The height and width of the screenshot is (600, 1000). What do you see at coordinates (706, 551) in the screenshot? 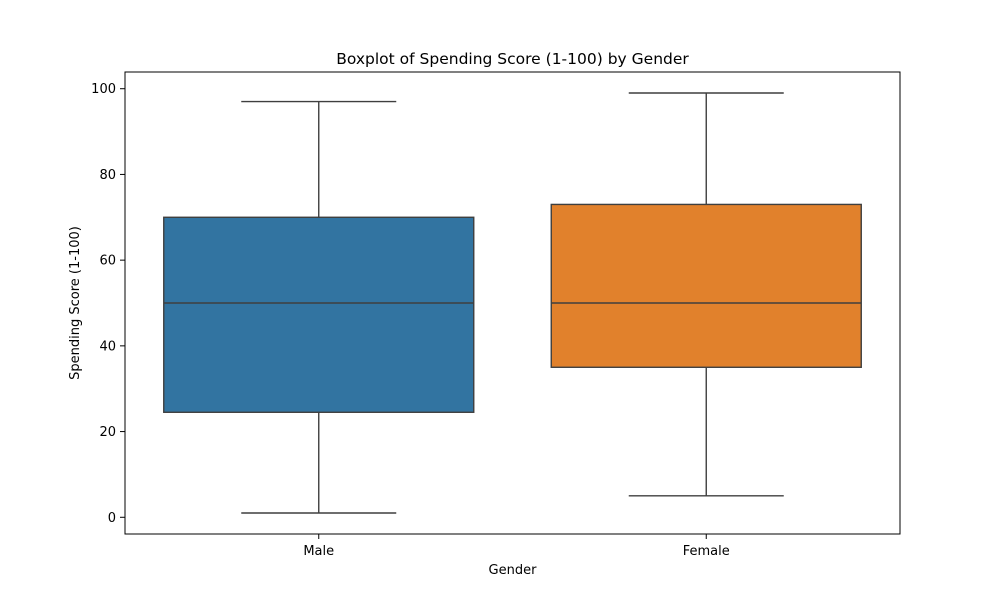
I see `x-tick-label: Female` at bounding box center [706, 551].